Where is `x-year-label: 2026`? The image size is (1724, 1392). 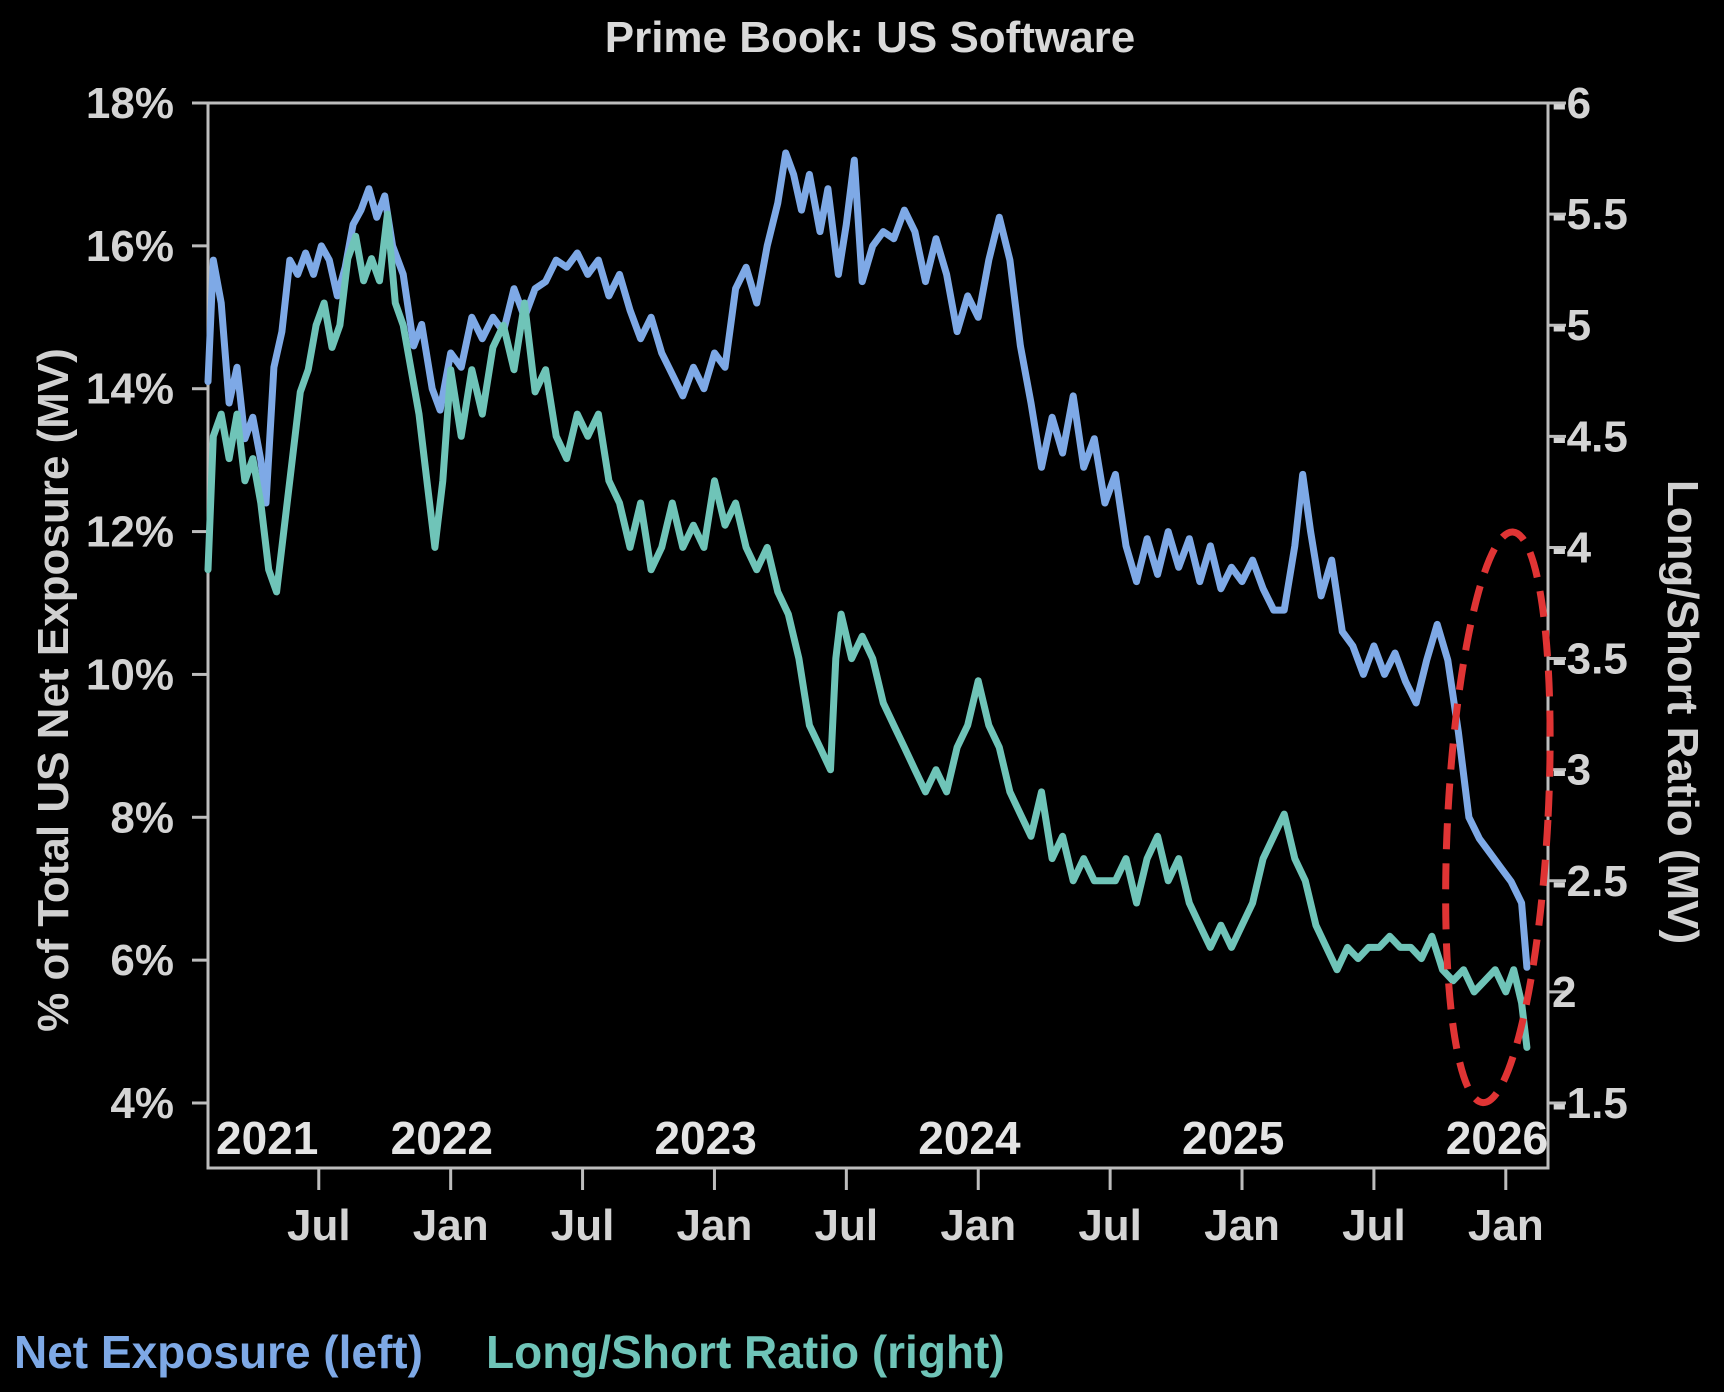 x-year-label: 2026 is located at coordinates (1497, 1138).